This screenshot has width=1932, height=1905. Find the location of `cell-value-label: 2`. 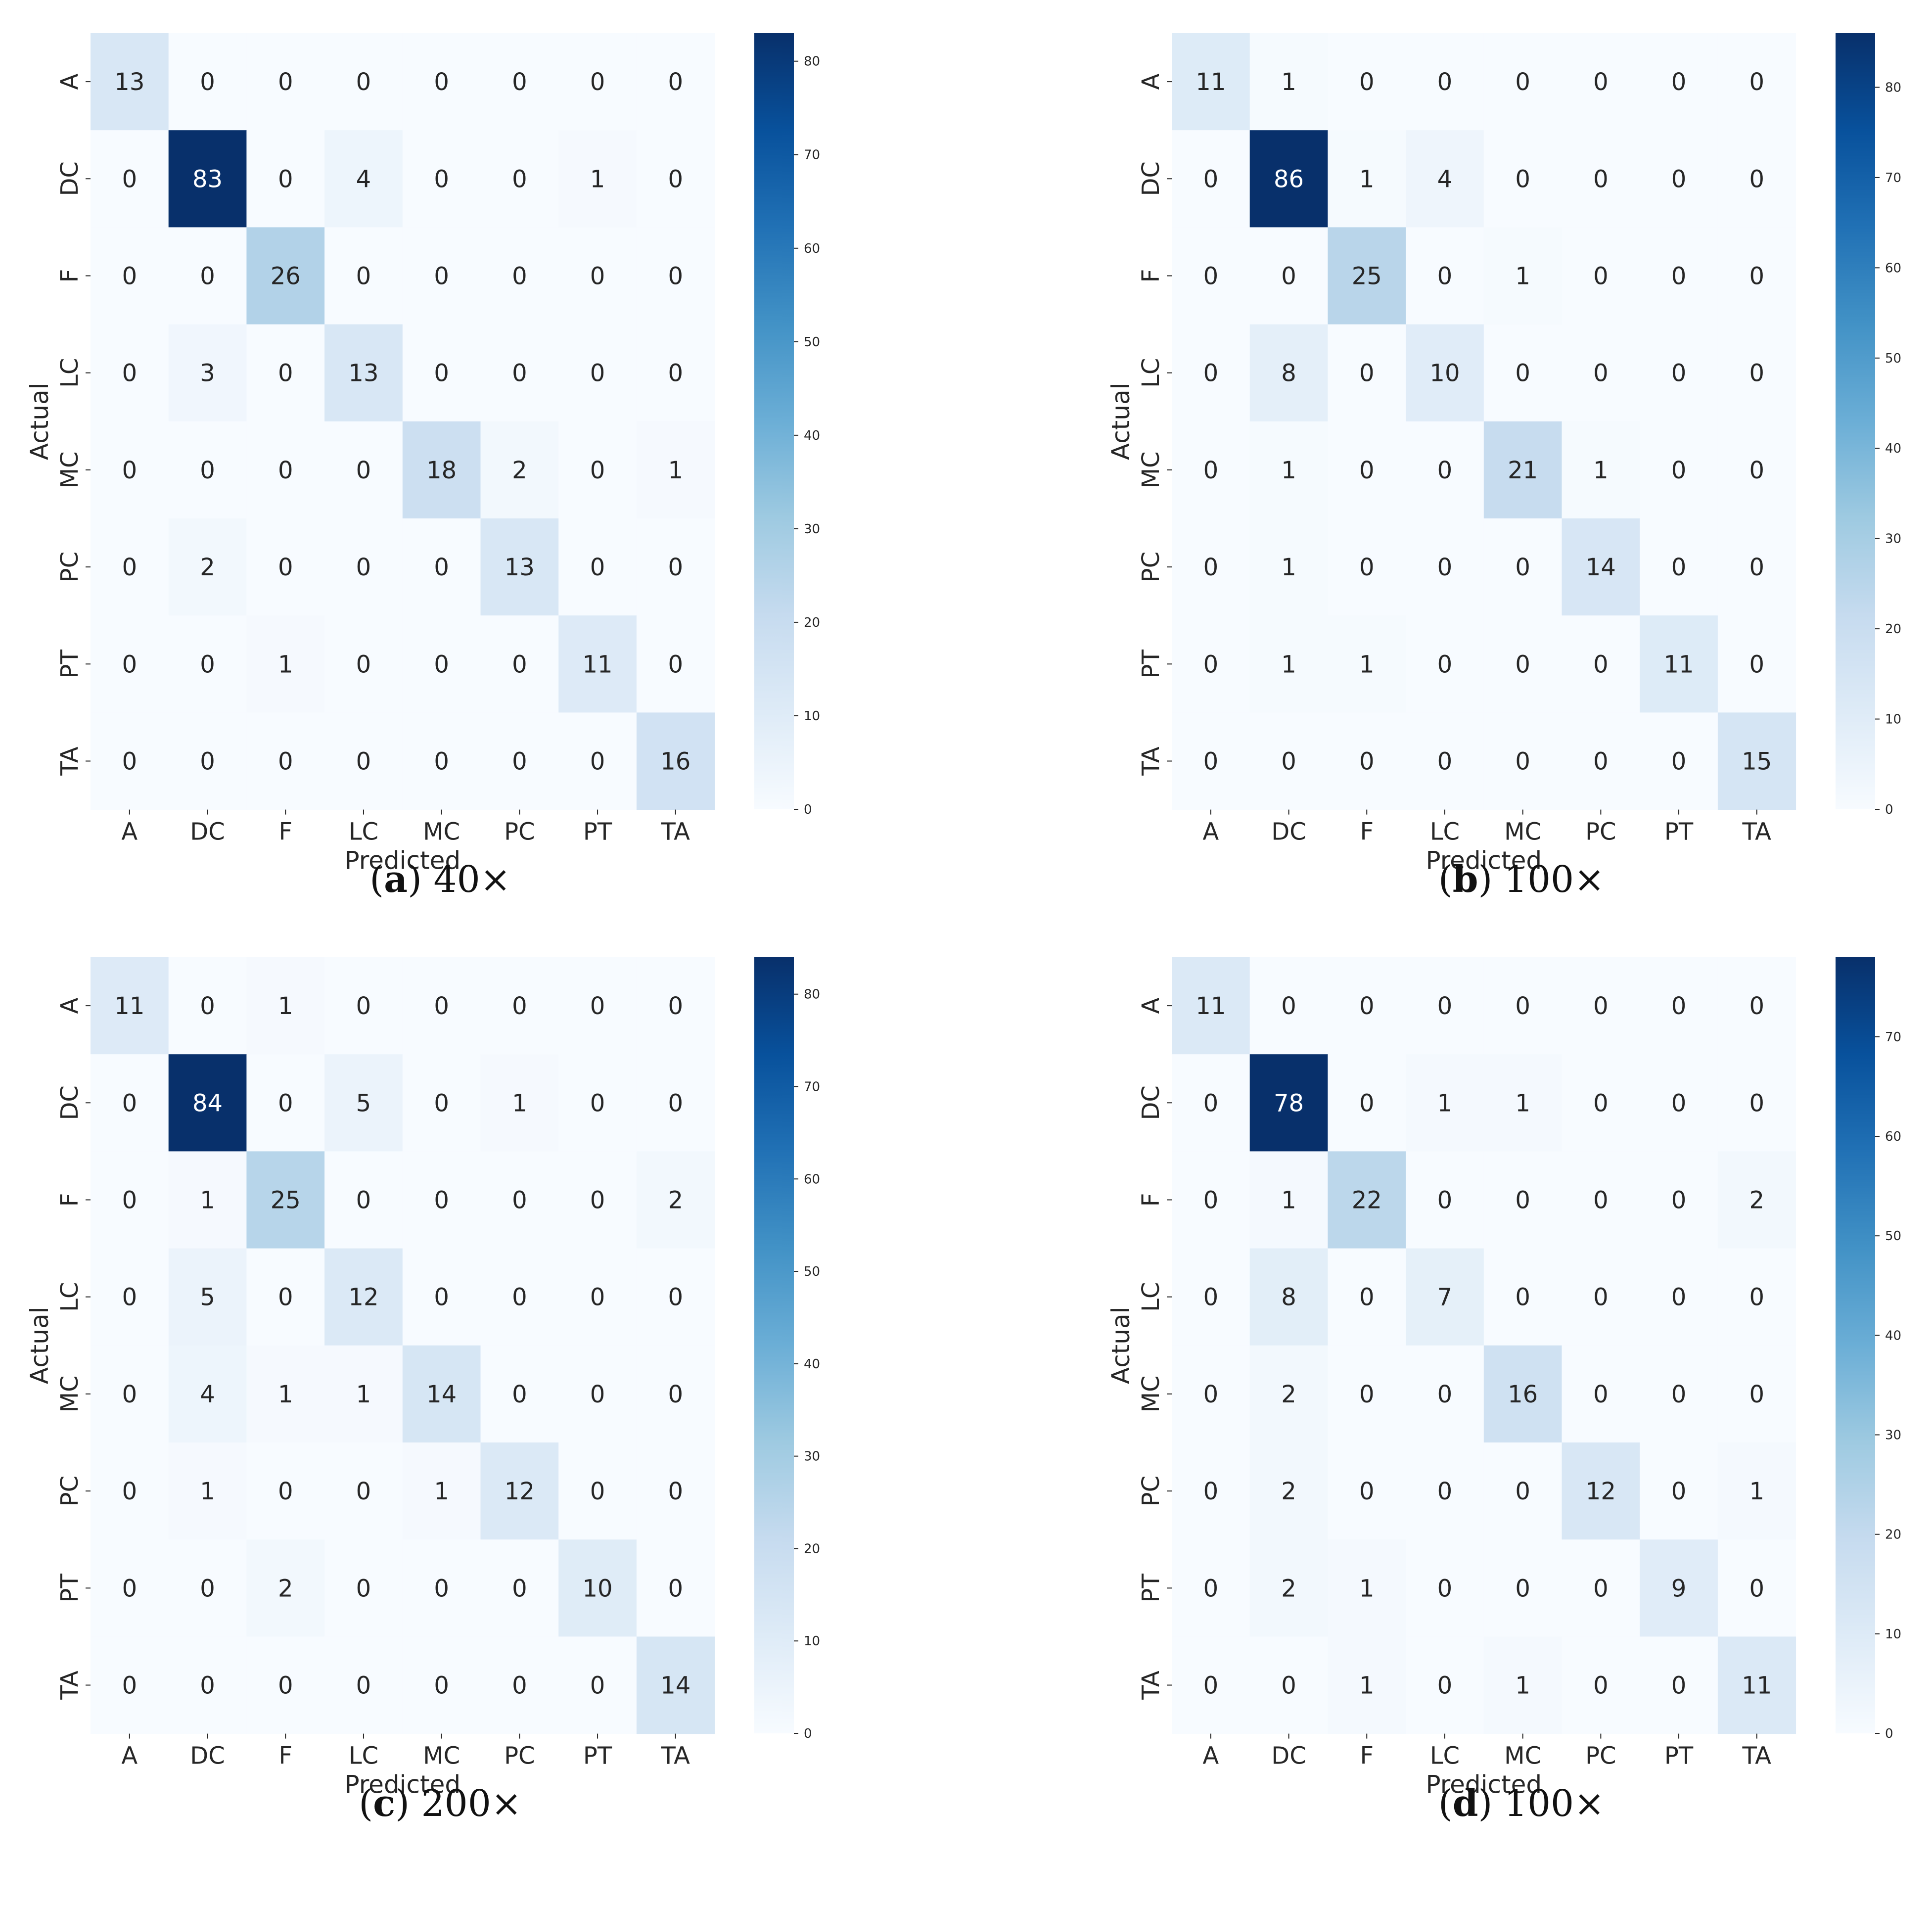

cell-value-label: 2 is located at coordinates (286, 1588).